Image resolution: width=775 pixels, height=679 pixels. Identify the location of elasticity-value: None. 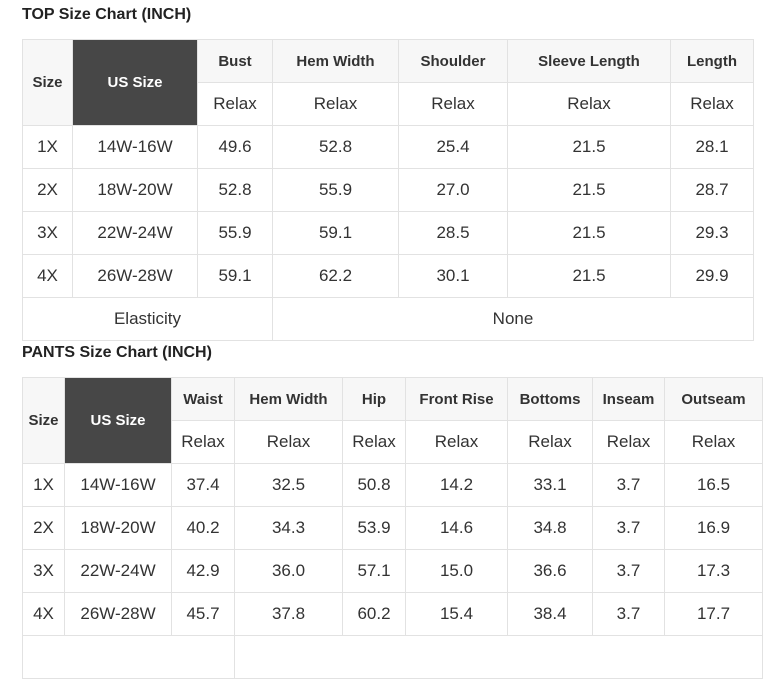
(513, 319).